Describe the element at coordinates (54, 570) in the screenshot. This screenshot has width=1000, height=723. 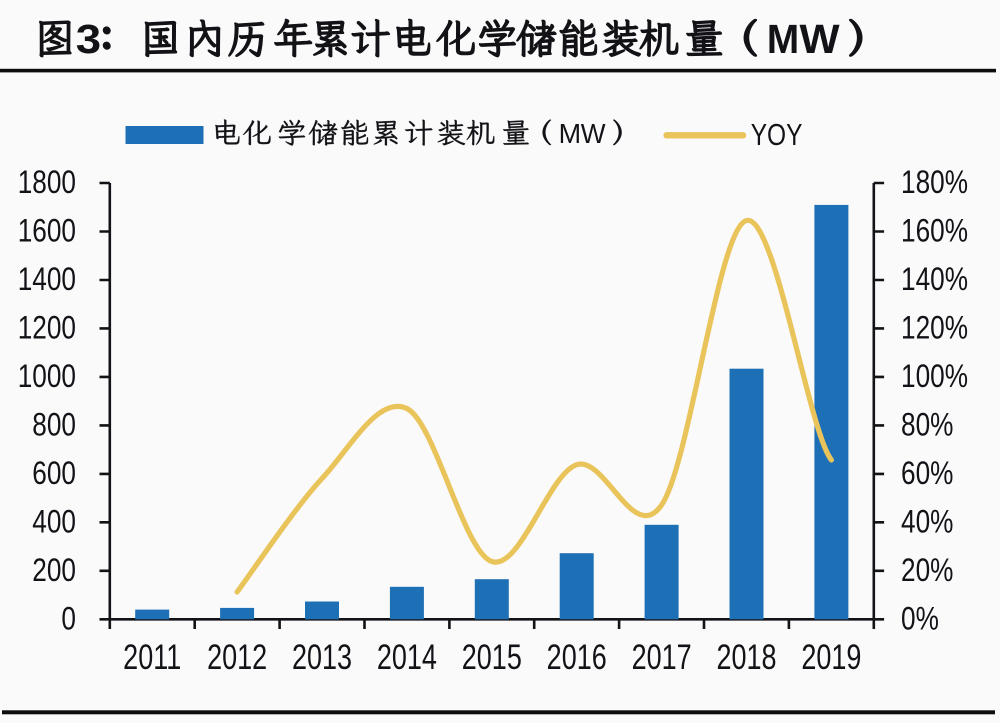
I see `svg-text: 200` at that location.